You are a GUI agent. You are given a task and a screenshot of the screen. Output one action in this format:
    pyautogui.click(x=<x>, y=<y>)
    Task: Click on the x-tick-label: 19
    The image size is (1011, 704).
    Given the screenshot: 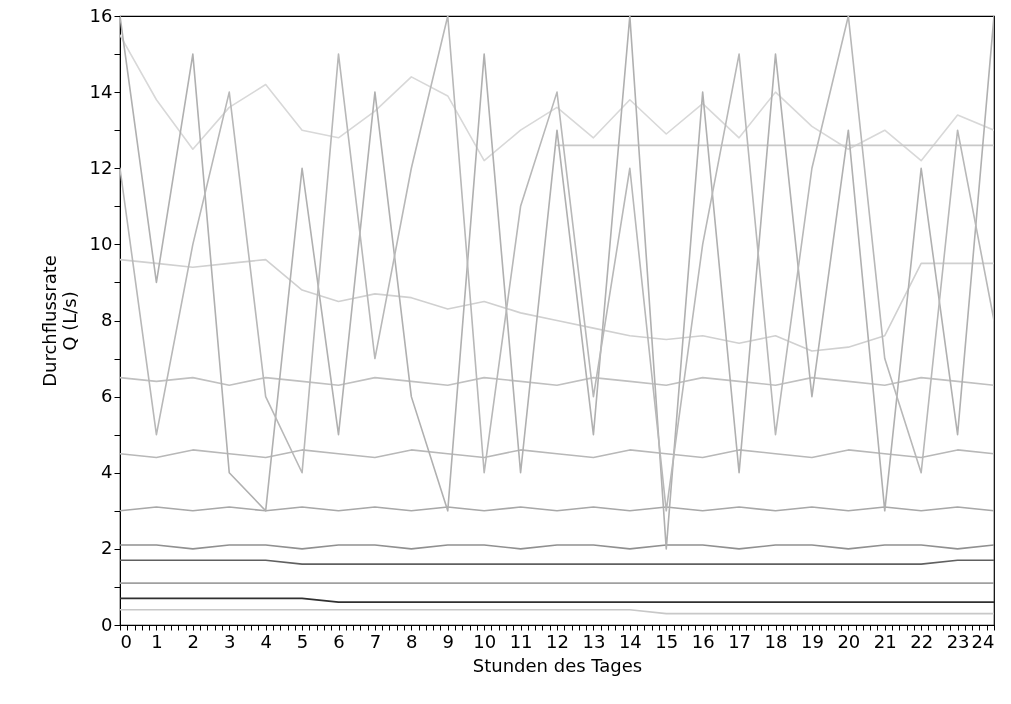 What is the action you would take?
    pyautogui.click(x=812, y=641)
    